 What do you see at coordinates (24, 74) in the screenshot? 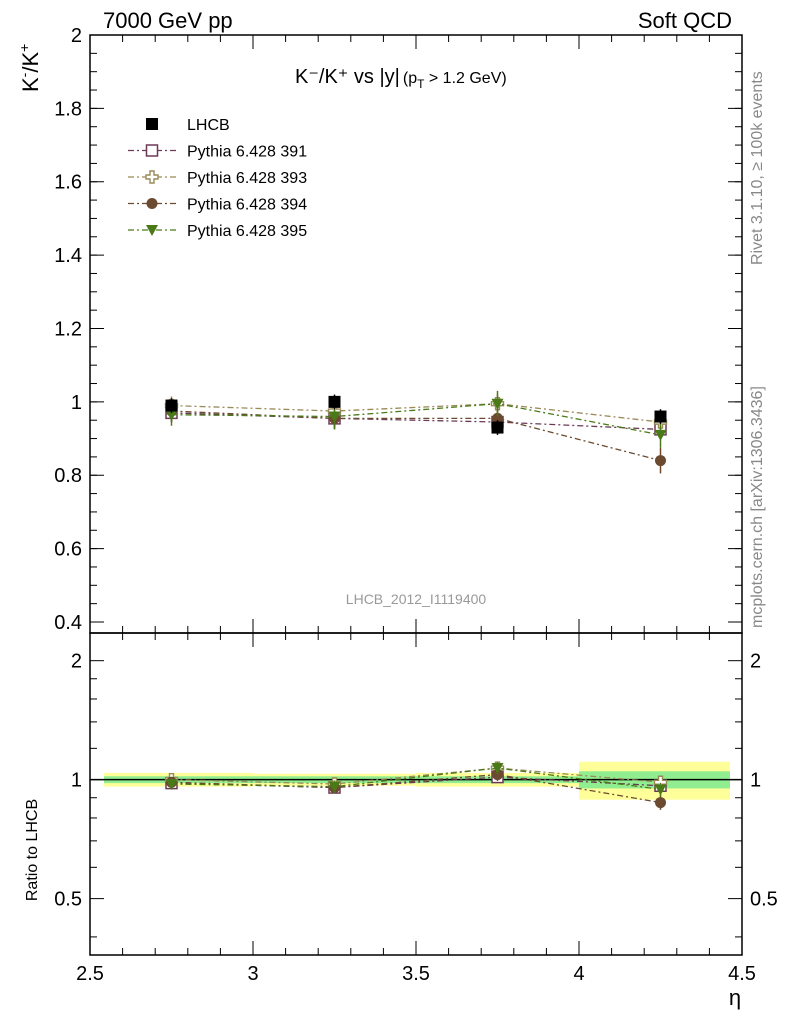
I see `y-axis-label-sup1: -` at bounding box center [24, 74].